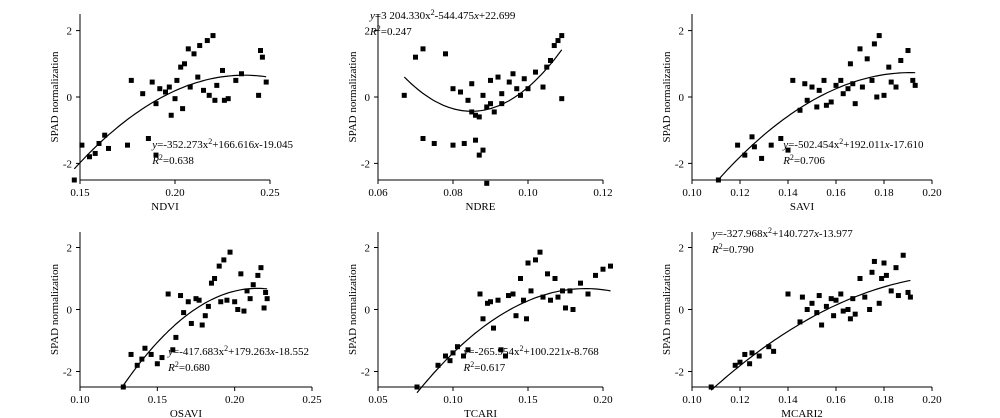 This screenshot has height=418, width=1000. Describe the element at coordinates (785, 145) in the screenshot. I see `equation-part: y` at that location.